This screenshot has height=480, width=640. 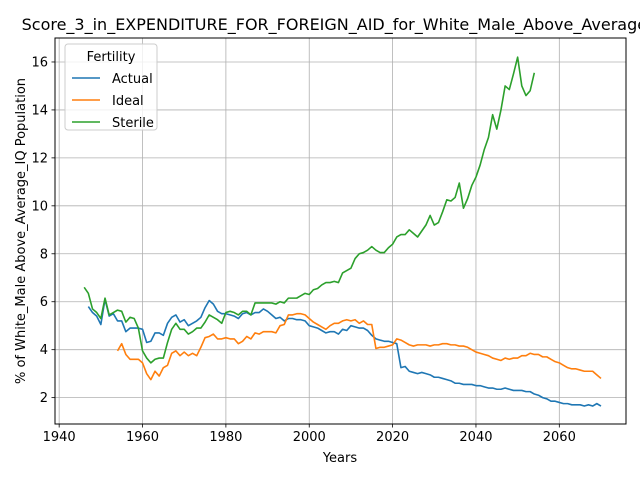 What do you see at coordinates (340, 458) in the screenshot?
I see `x-axis-label: Years` at bounding box center [340, 458].